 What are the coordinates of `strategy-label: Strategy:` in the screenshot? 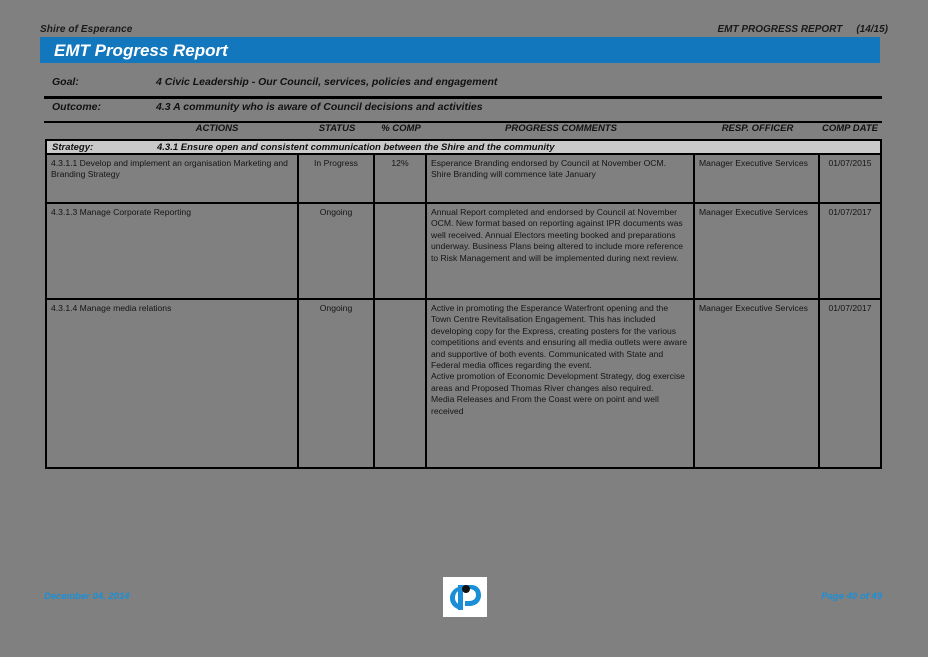 It's located at (73, 147).